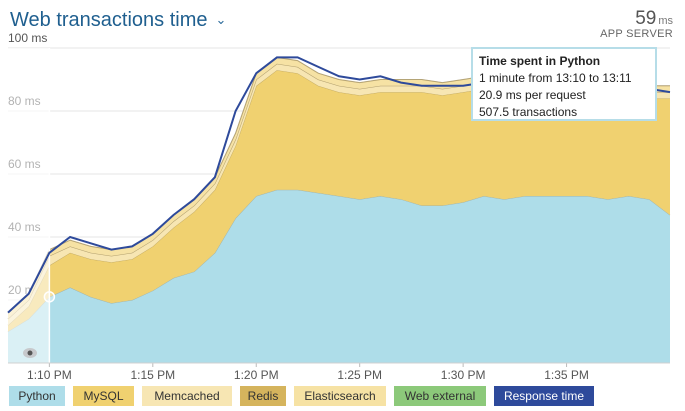 The image size is (685, 411). Describe the element at coordinates (27, 38) in the screenshot. I see `y-tick-label: 100 ms` at that location.